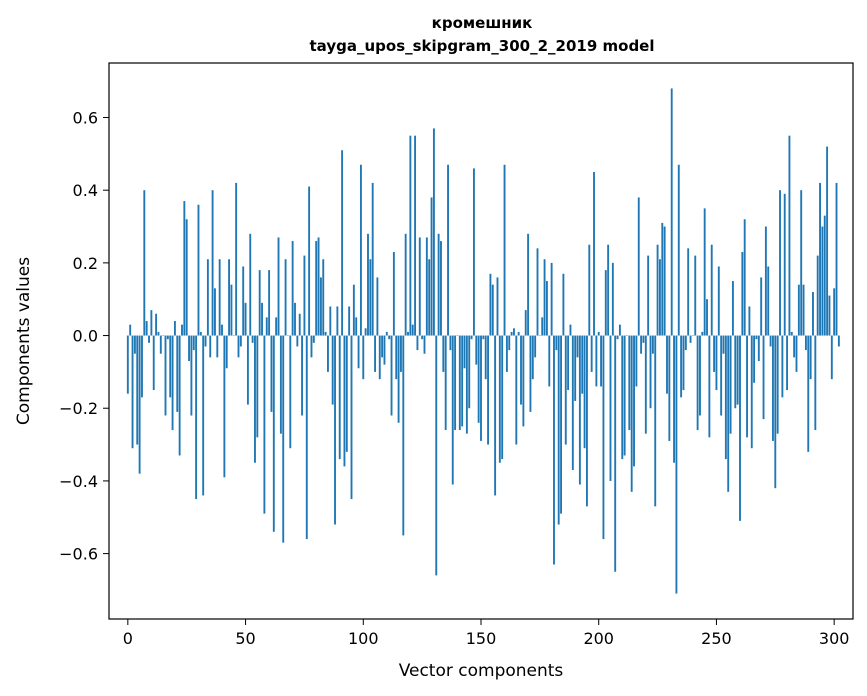 This screenshot has height=696, width=867. I want to click on y-tick-label: −0.6, so click(78, 554).